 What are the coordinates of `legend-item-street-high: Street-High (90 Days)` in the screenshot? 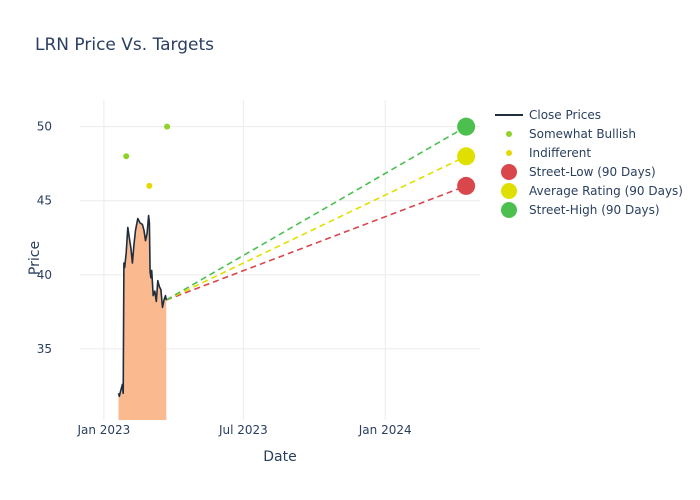 It's located at (580, 210).